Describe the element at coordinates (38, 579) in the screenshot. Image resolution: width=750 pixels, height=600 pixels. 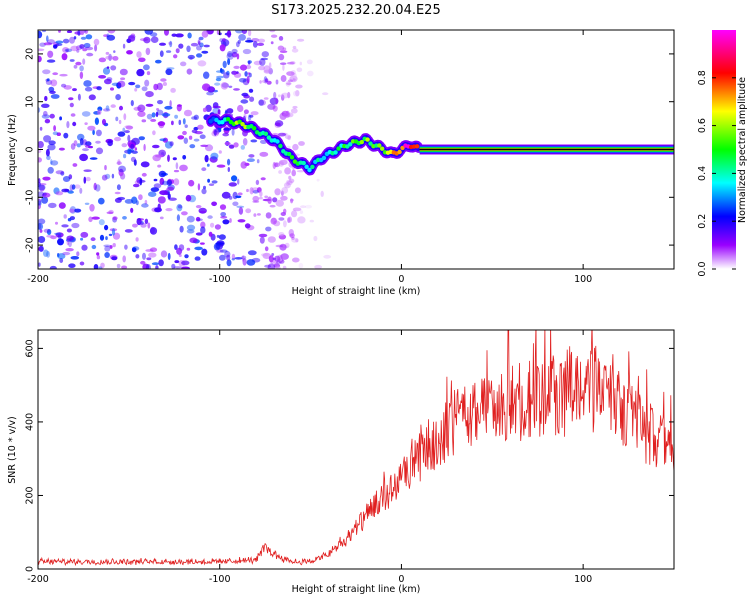
I see `x-tick-label: -200` at that location.